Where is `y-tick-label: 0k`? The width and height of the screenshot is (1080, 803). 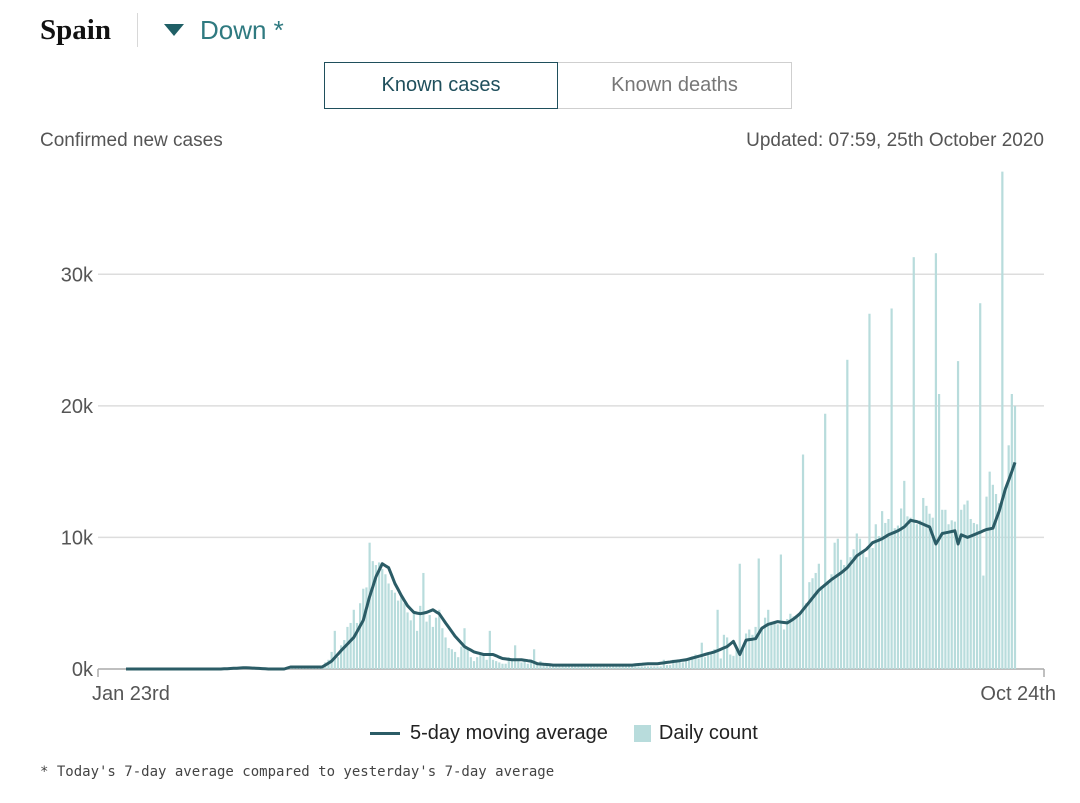
y-tick-label: 0k is located at coordinates (83, 670).